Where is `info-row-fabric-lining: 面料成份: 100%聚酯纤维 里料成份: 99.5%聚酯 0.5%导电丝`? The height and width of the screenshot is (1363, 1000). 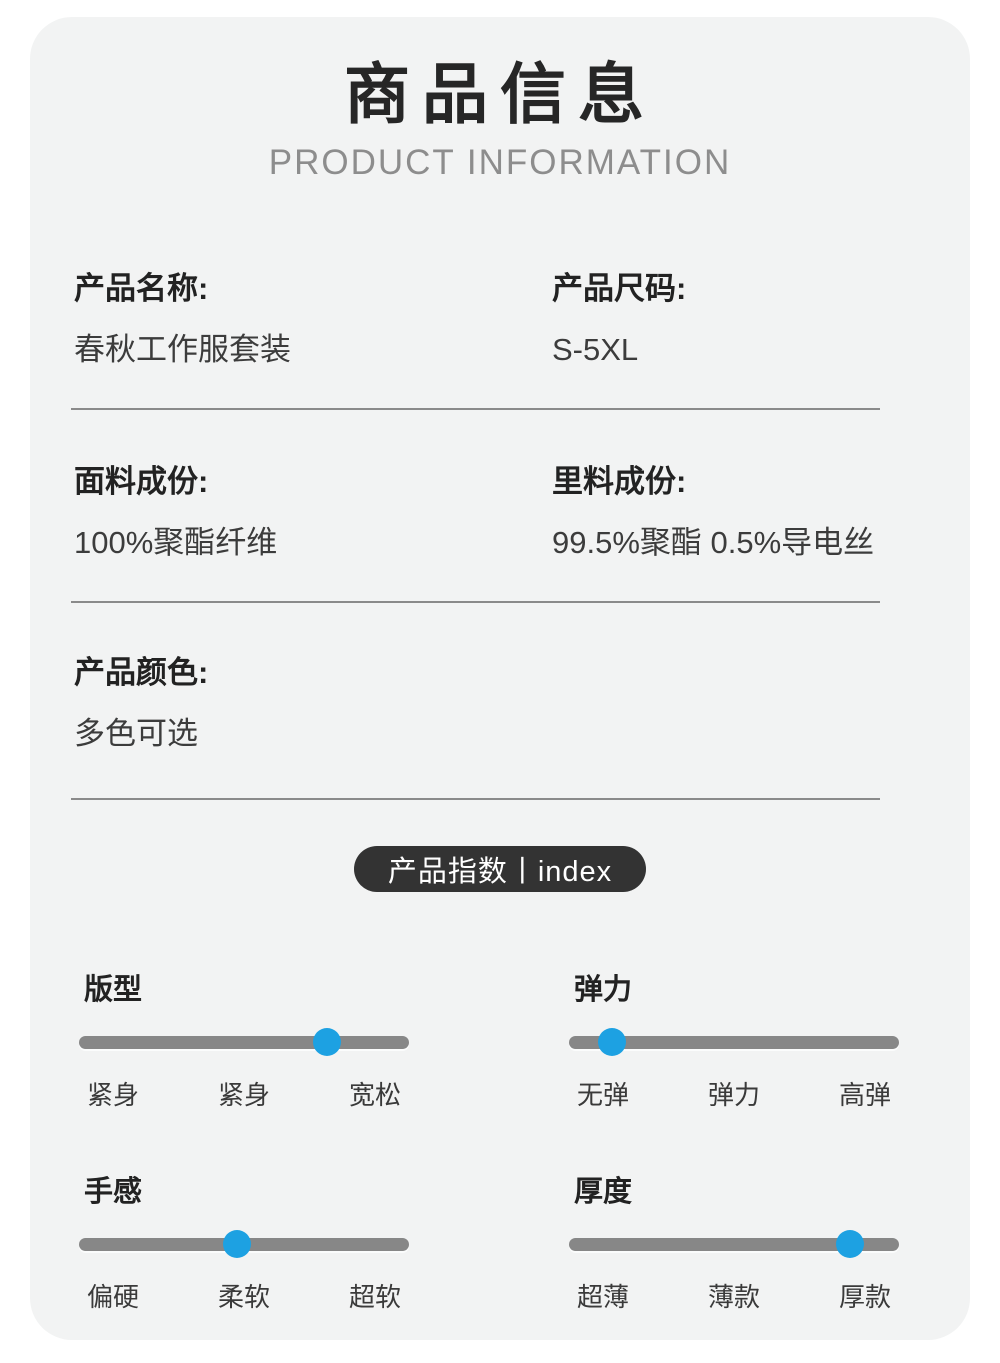 info-row-fabric-lining: 面料成份: 100%聚酯纤维 里料成份: 99.5%聚酯 0.5%导电丝 is located at coordinates (500, 512).